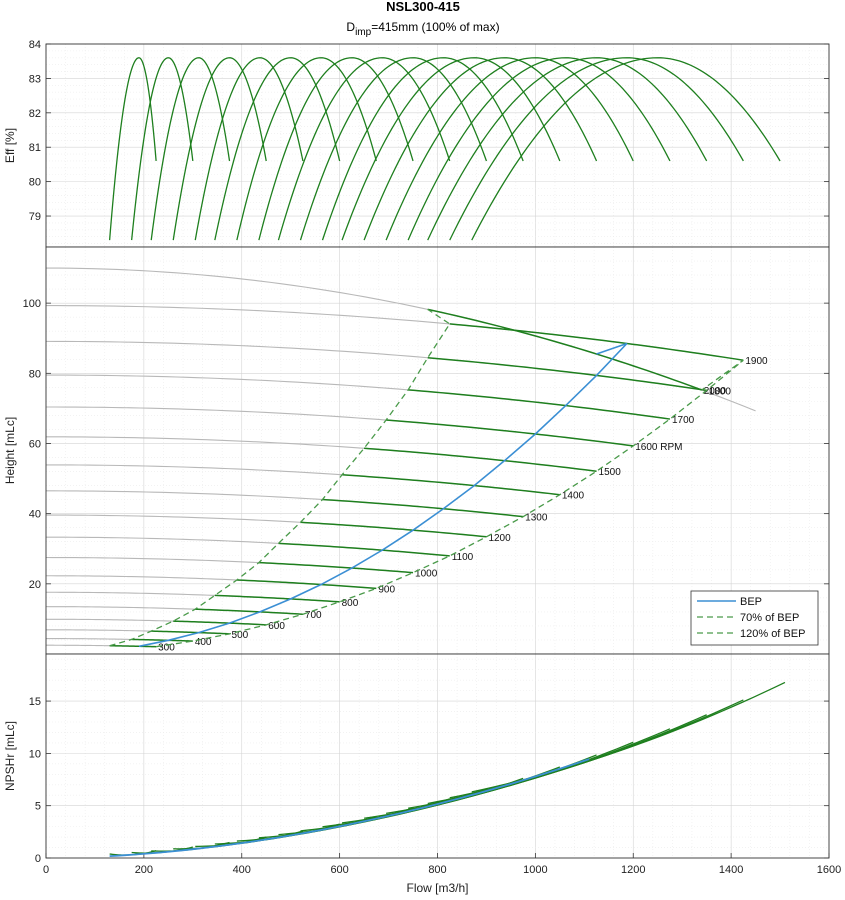 This screenshot has width=845, height=900. Describe the element at coordinates (10, 450) in the screenshot. I see `head-y-axis-label: Height [mLc]` at that location.